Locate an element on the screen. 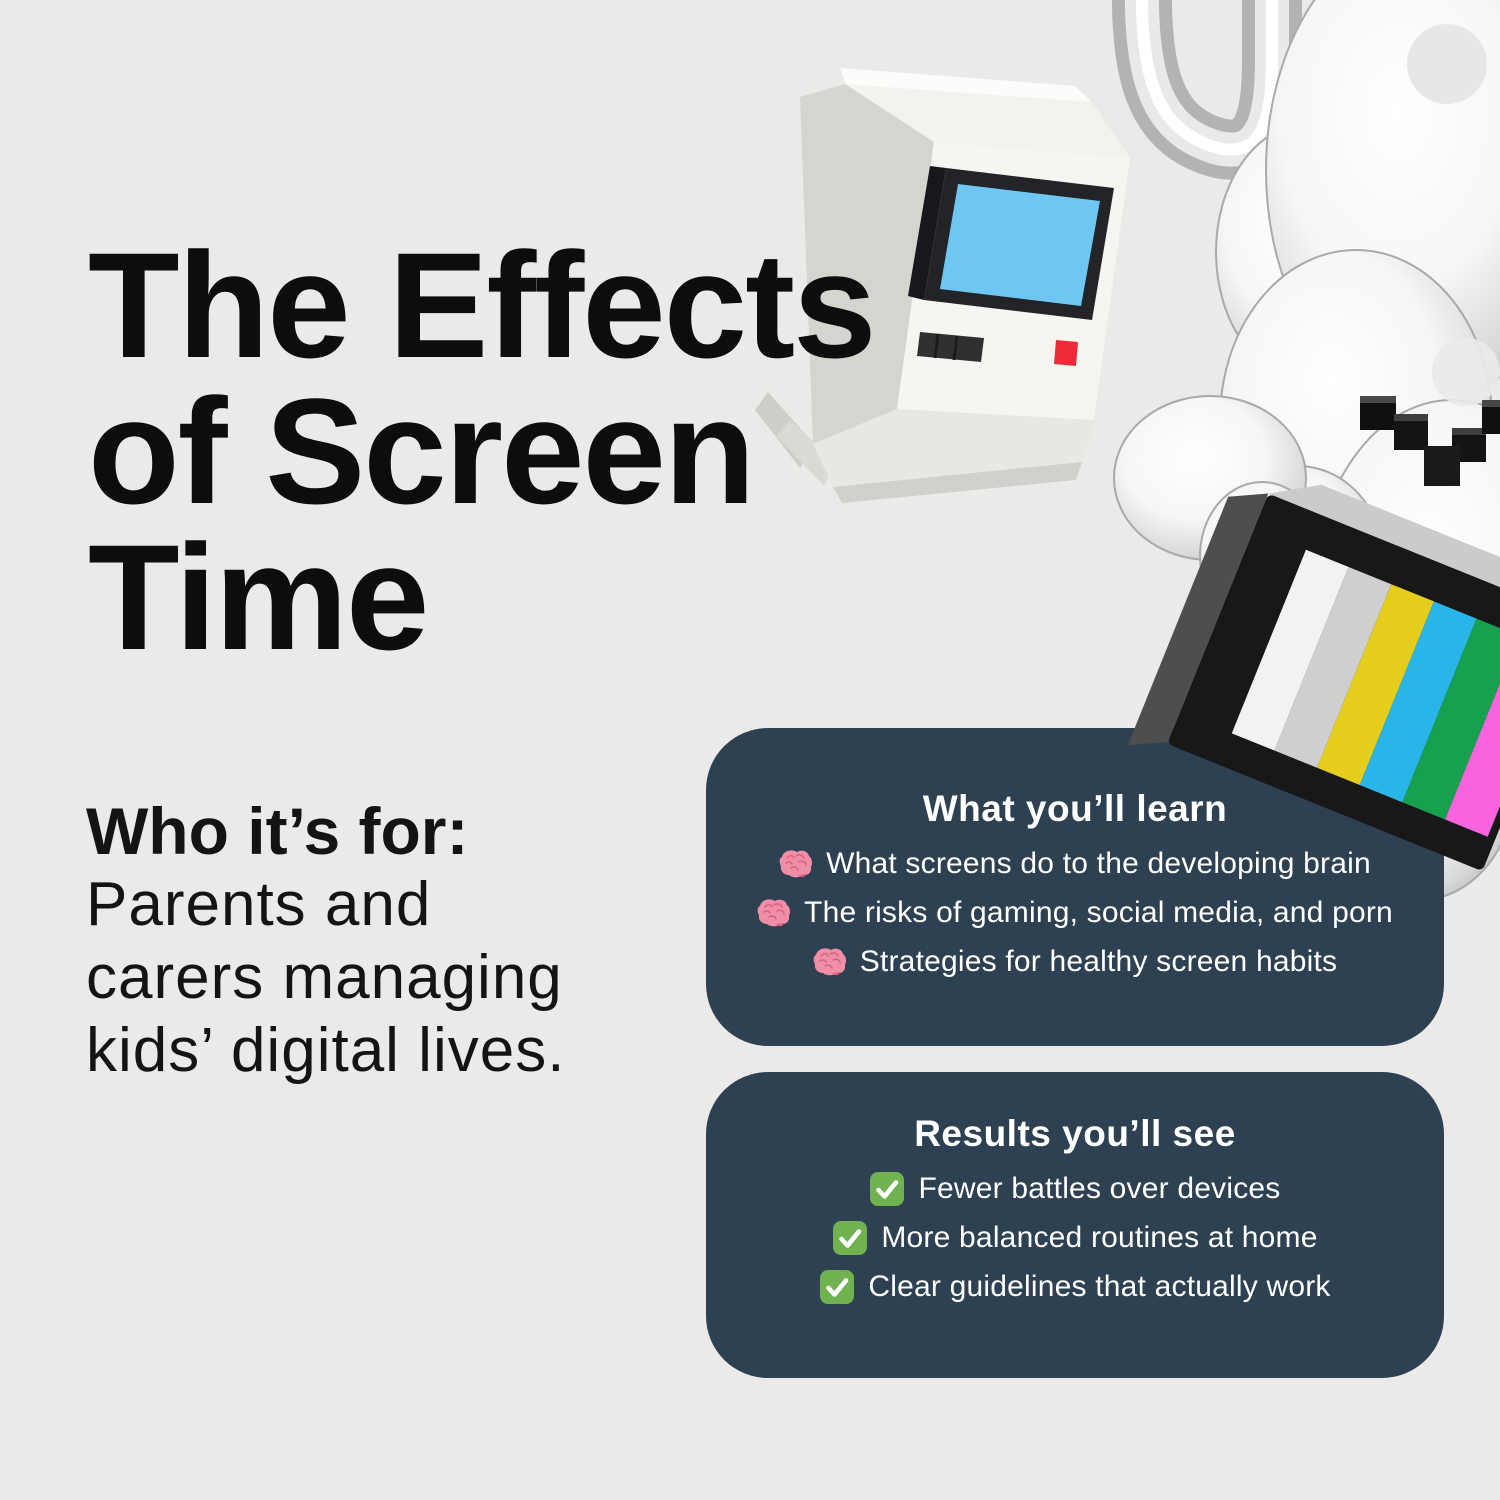 This screenshot has height=1500, width=1500. bullet-text: More balanced routines at home is located at coordinates (1099, 1237).